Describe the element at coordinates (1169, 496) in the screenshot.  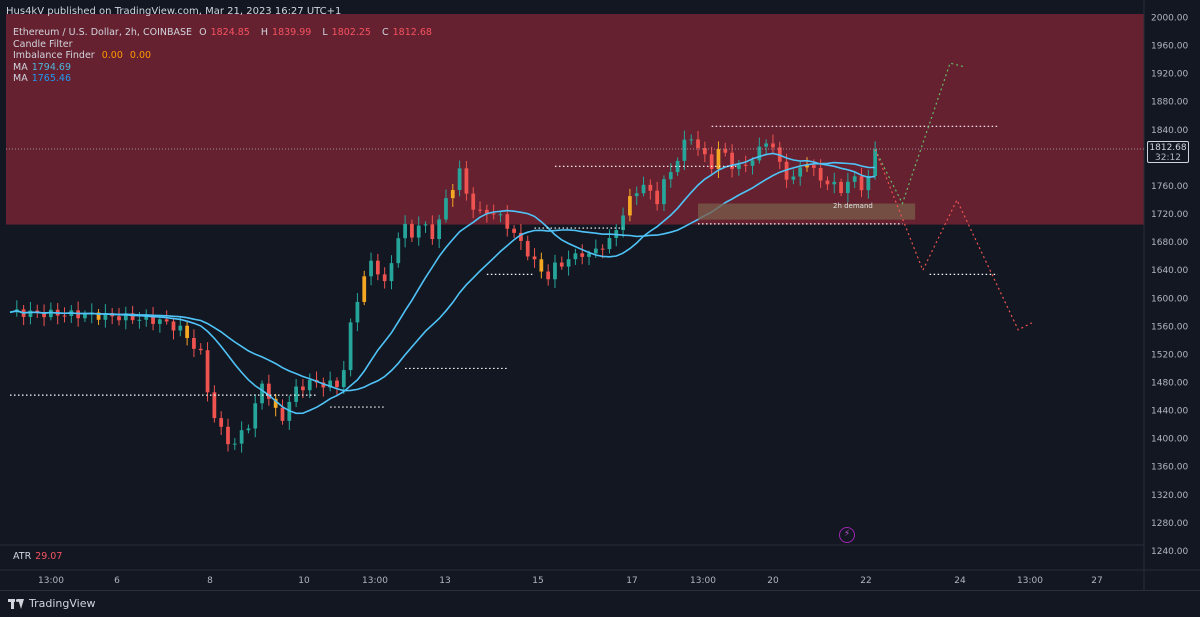
I see `y-tick-label: 1320.00` at that location.